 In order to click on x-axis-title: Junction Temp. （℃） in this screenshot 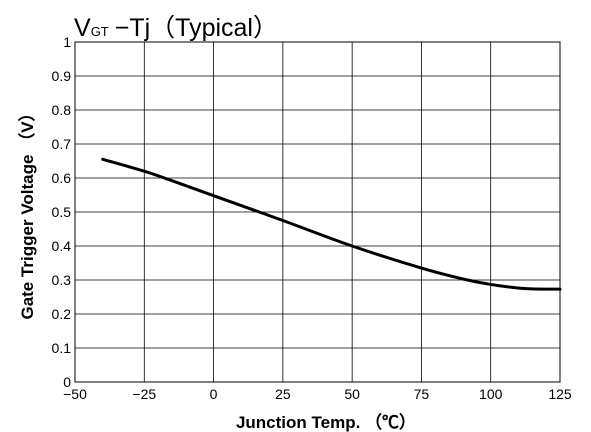, I will do `click(326, 422)`.